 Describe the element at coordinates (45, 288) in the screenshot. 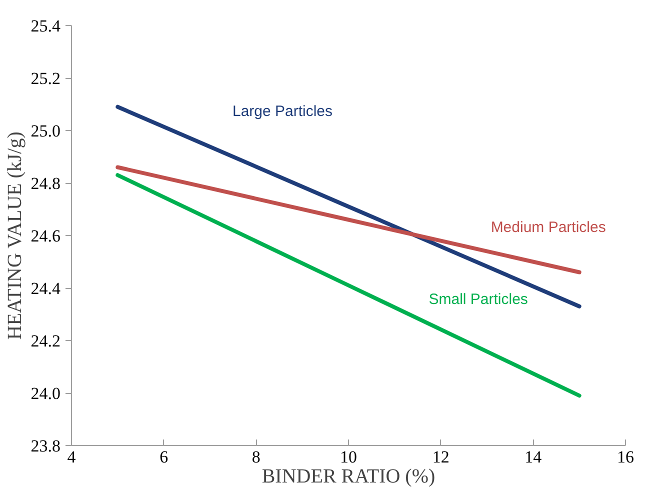

I see `y-tick-label: 24.4` at that location.